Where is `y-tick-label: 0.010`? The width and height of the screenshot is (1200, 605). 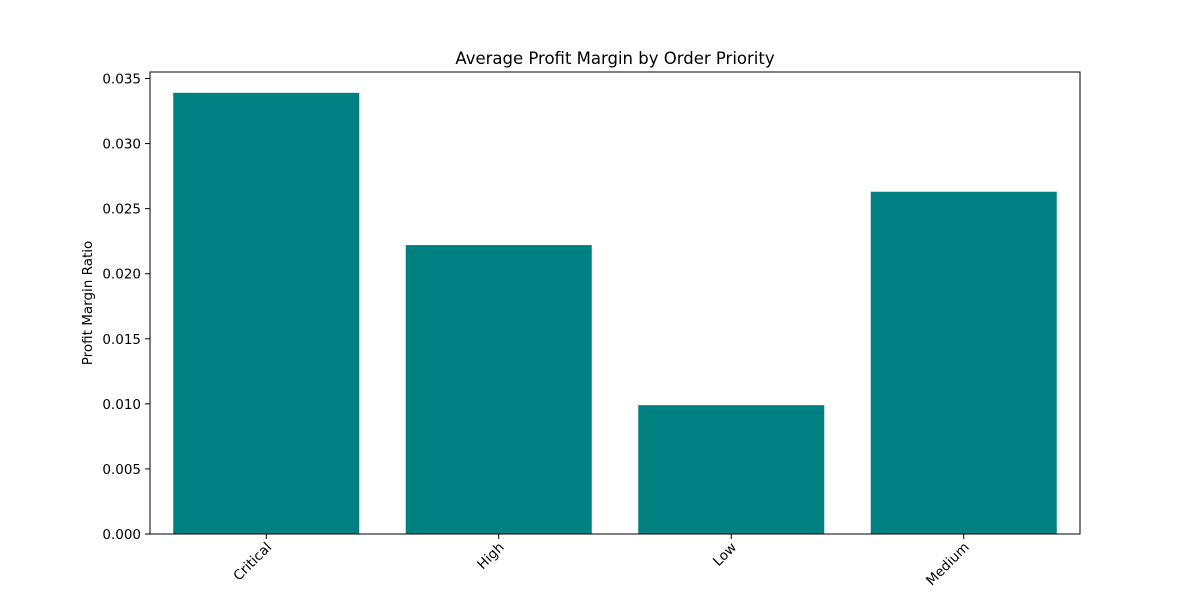
y-tick-label: 0.010 is located at coordinates (121, 405).